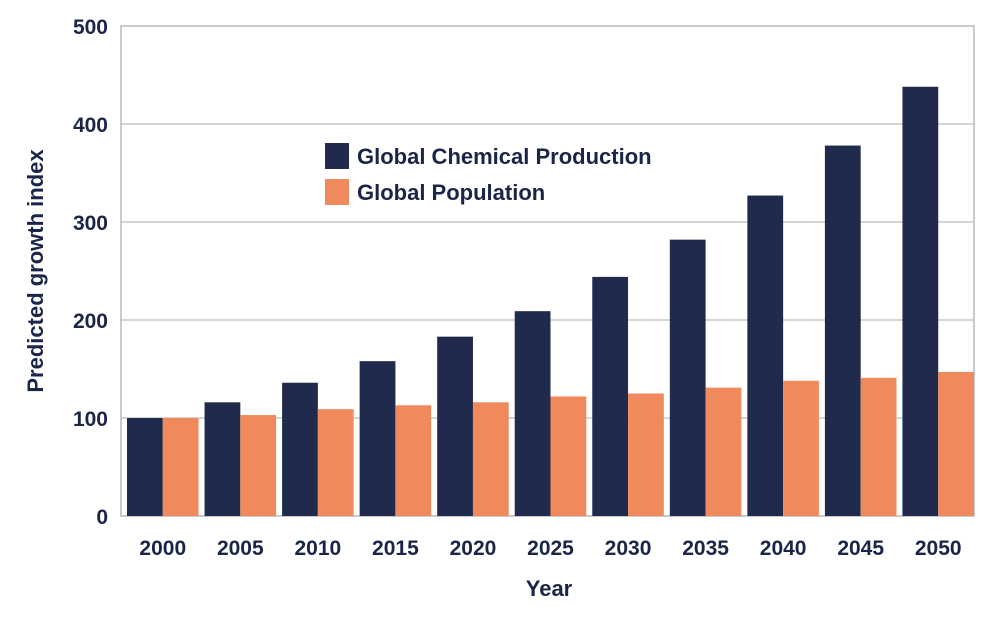  I want to click on y-tick-label: 0, so click(102, 517).